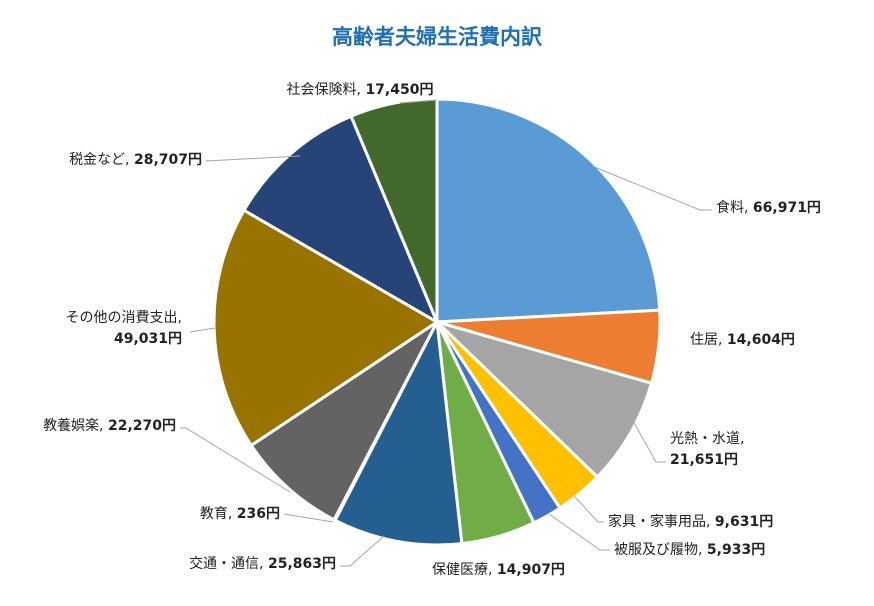 The image size is (874, 606). What do you see at coordinates (464, 569) in the screenshot?
I see `slice-name: 保健医療,` at bounding box center [464, 569].